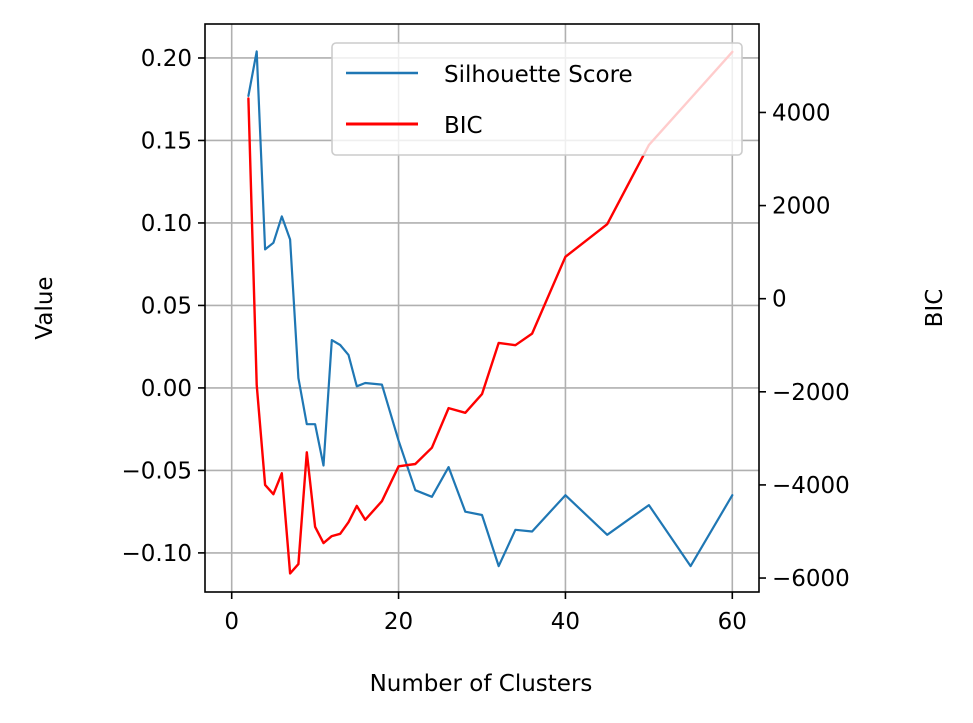 The image size is (973, 723). What do you see at coordinates (811, 393) in the screenshot?
I see `y2-tick-label: −2000` at bounding box center [811, 393].